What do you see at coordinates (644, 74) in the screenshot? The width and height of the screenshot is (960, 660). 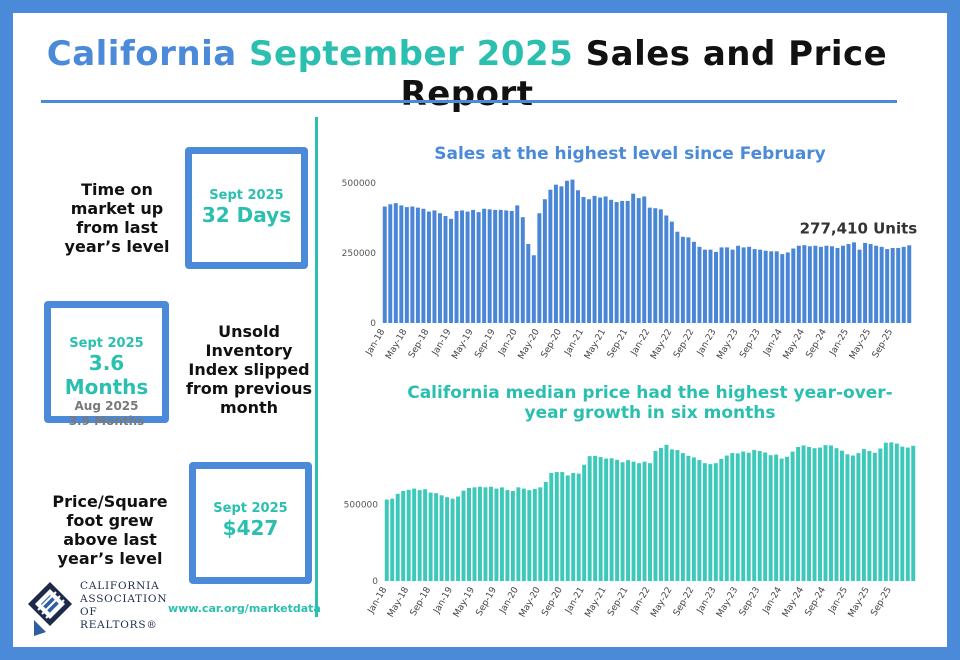 I see `title-part-report: Sales and Price Report` at bounding box center [644, 74].